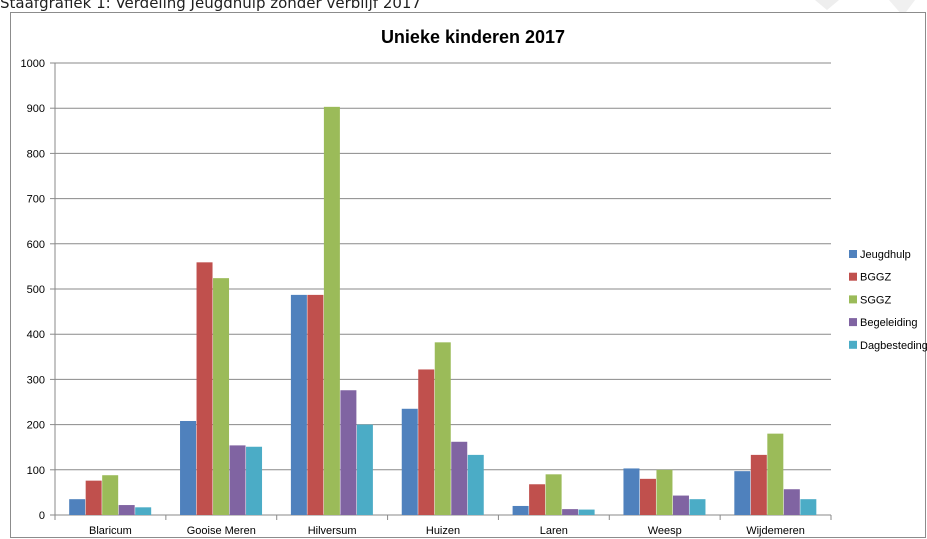 This screenshot has height=539, width=927. Describe the element at coordinates (409, 461) in the screenshot. I see `bar-jeugdhulp-huizen` at that location.